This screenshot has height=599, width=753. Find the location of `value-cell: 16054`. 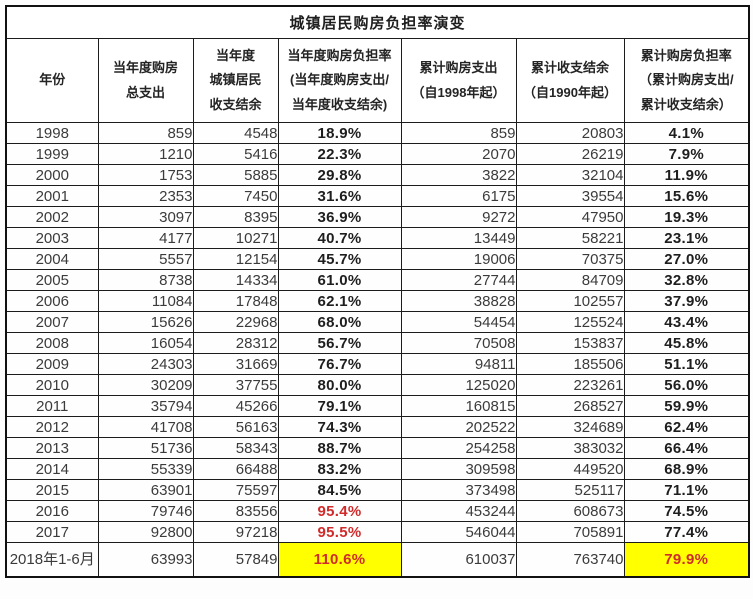

value-cell: 16054 is located at coordinates (145, 343).